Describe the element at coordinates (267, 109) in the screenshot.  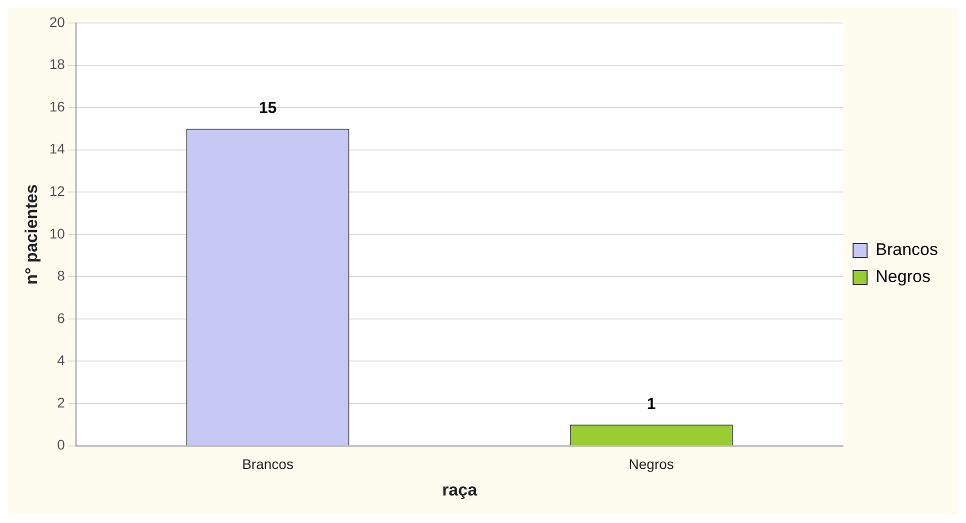
I see `data-label: 15` at that location.